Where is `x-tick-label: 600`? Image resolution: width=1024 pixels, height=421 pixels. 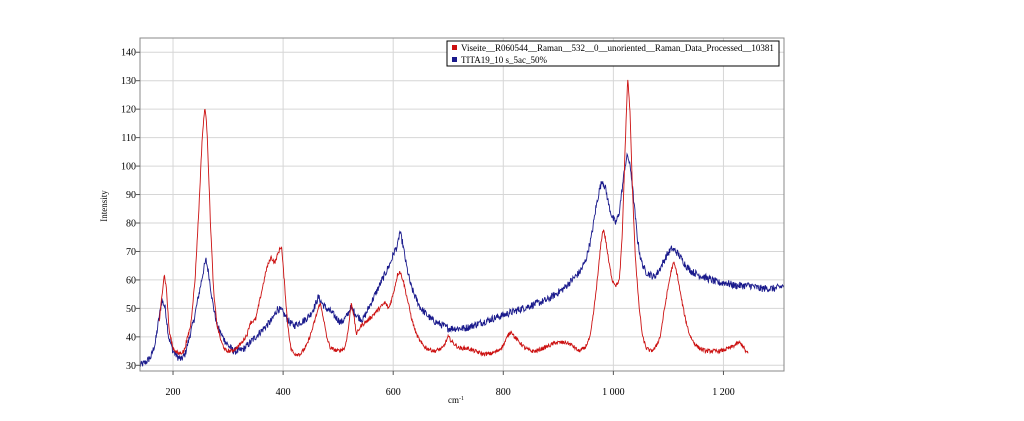 x-tick-label: 600 is located at coordinates (393, 392).